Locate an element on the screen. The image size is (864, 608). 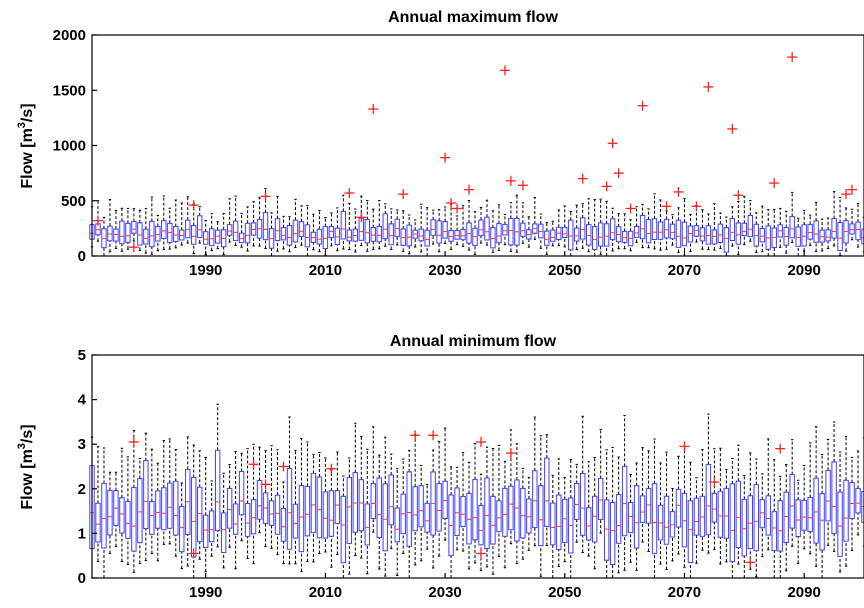
box-2019 is located at coordinates (379, 225).